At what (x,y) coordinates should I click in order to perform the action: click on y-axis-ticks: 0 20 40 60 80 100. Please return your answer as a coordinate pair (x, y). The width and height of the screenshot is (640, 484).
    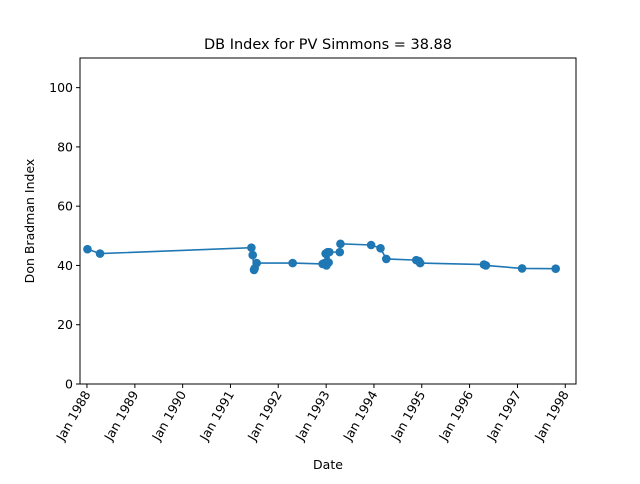
    Looking at the image, I should click on (64, 236).